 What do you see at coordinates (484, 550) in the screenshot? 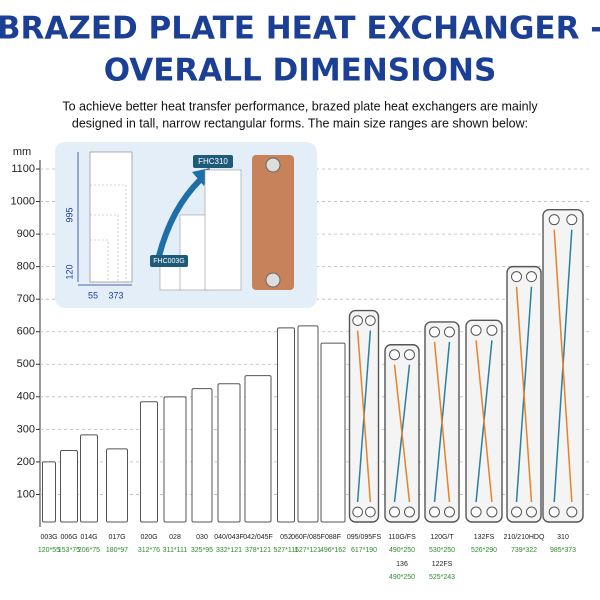
I see `dimension-label: 526*290` at bounding box center [484, 550].